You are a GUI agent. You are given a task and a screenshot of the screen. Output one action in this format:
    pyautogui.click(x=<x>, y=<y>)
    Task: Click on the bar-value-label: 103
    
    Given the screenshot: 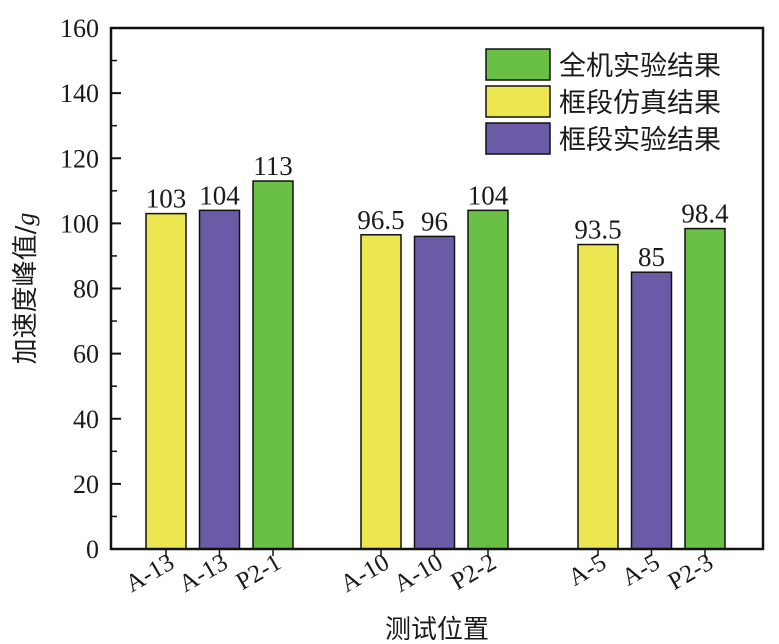 What is the action you would take?
    pyautogui.click(x=166, y=199)
    